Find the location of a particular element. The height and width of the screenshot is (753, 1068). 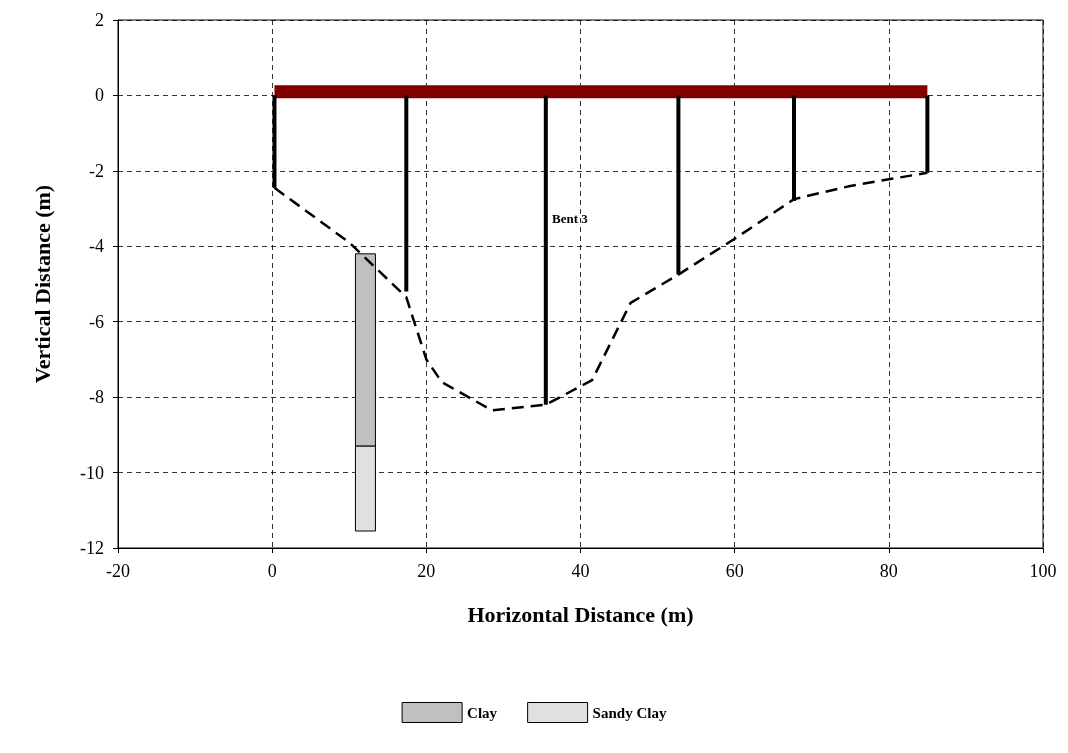

y-tick-label: 2 is located at coordinates (99, 20).